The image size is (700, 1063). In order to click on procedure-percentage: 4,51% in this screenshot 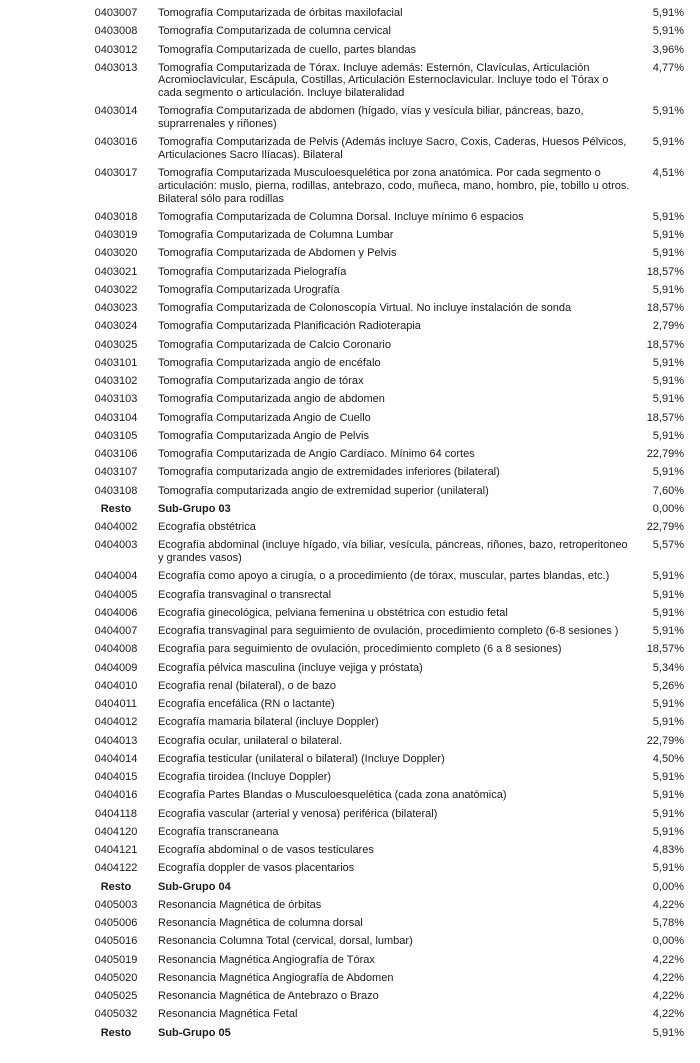, I will do `click(668, 173)`.